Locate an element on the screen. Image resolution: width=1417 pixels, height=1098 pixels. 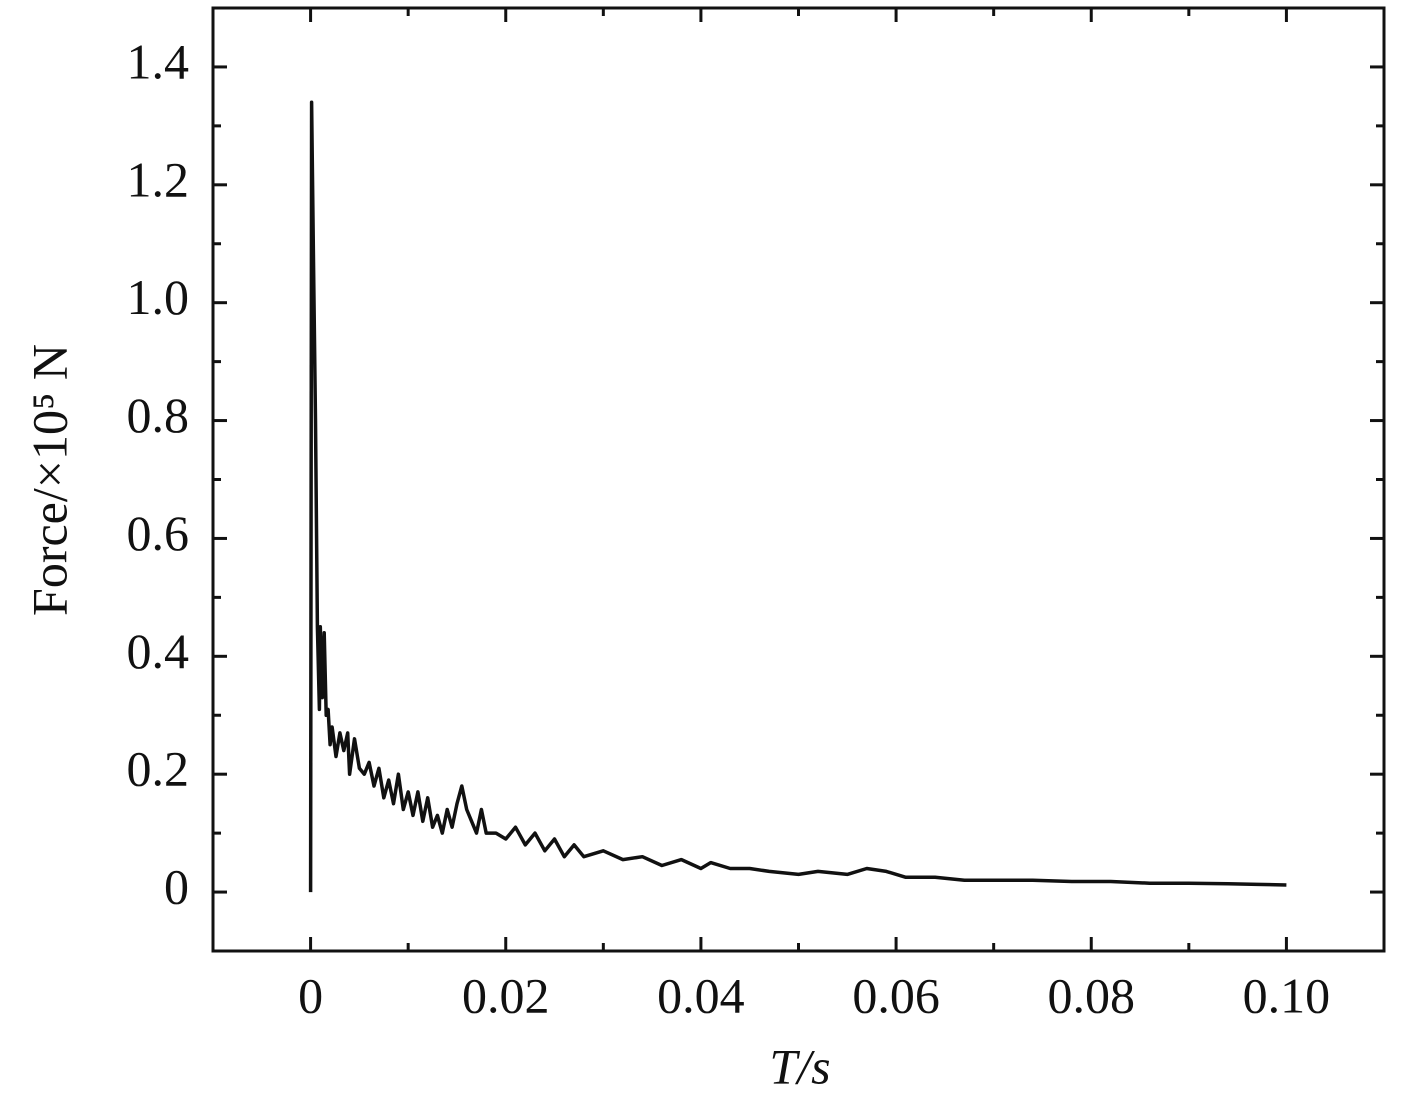
x-tick-label: 0 is located at coordinates (310, 995).